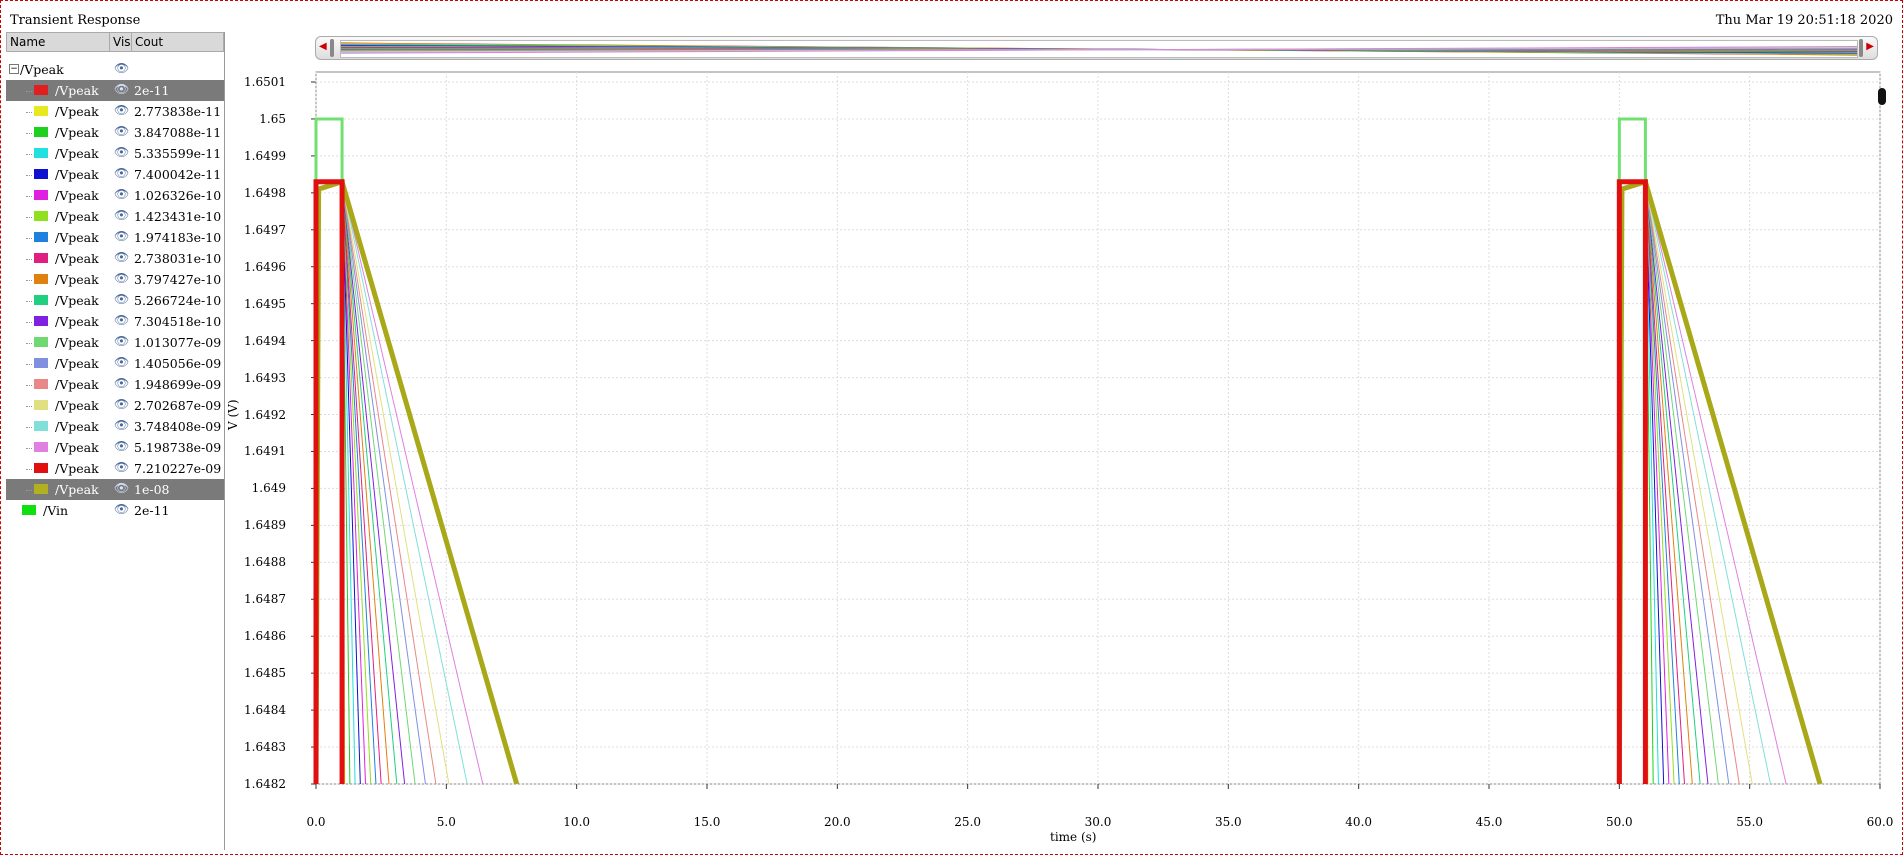 The image size is (1903, 855). I want to click on column-header-vis: Vis, so click(121, 42).